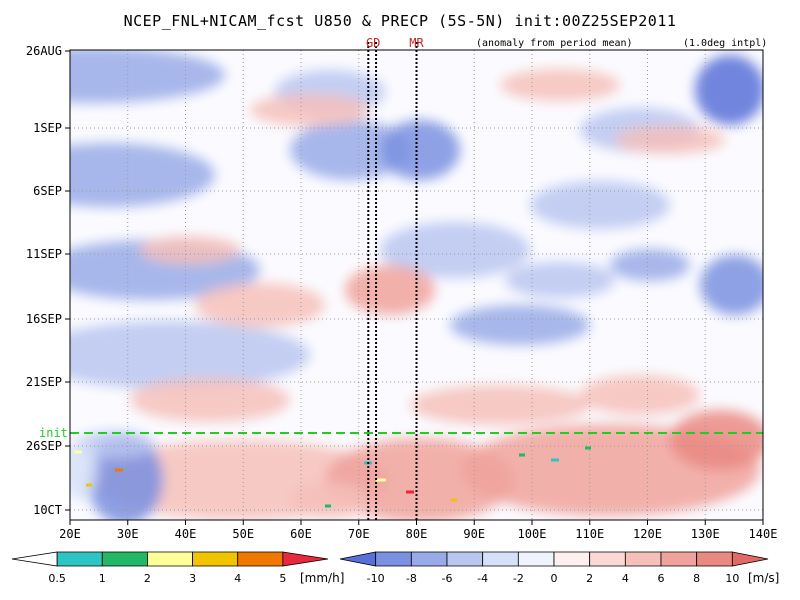  What do you see at coordinates (57, 578) in the screenshot?
I see `colorbar-tick-label: 0.5` at bounding box center [57, 578].